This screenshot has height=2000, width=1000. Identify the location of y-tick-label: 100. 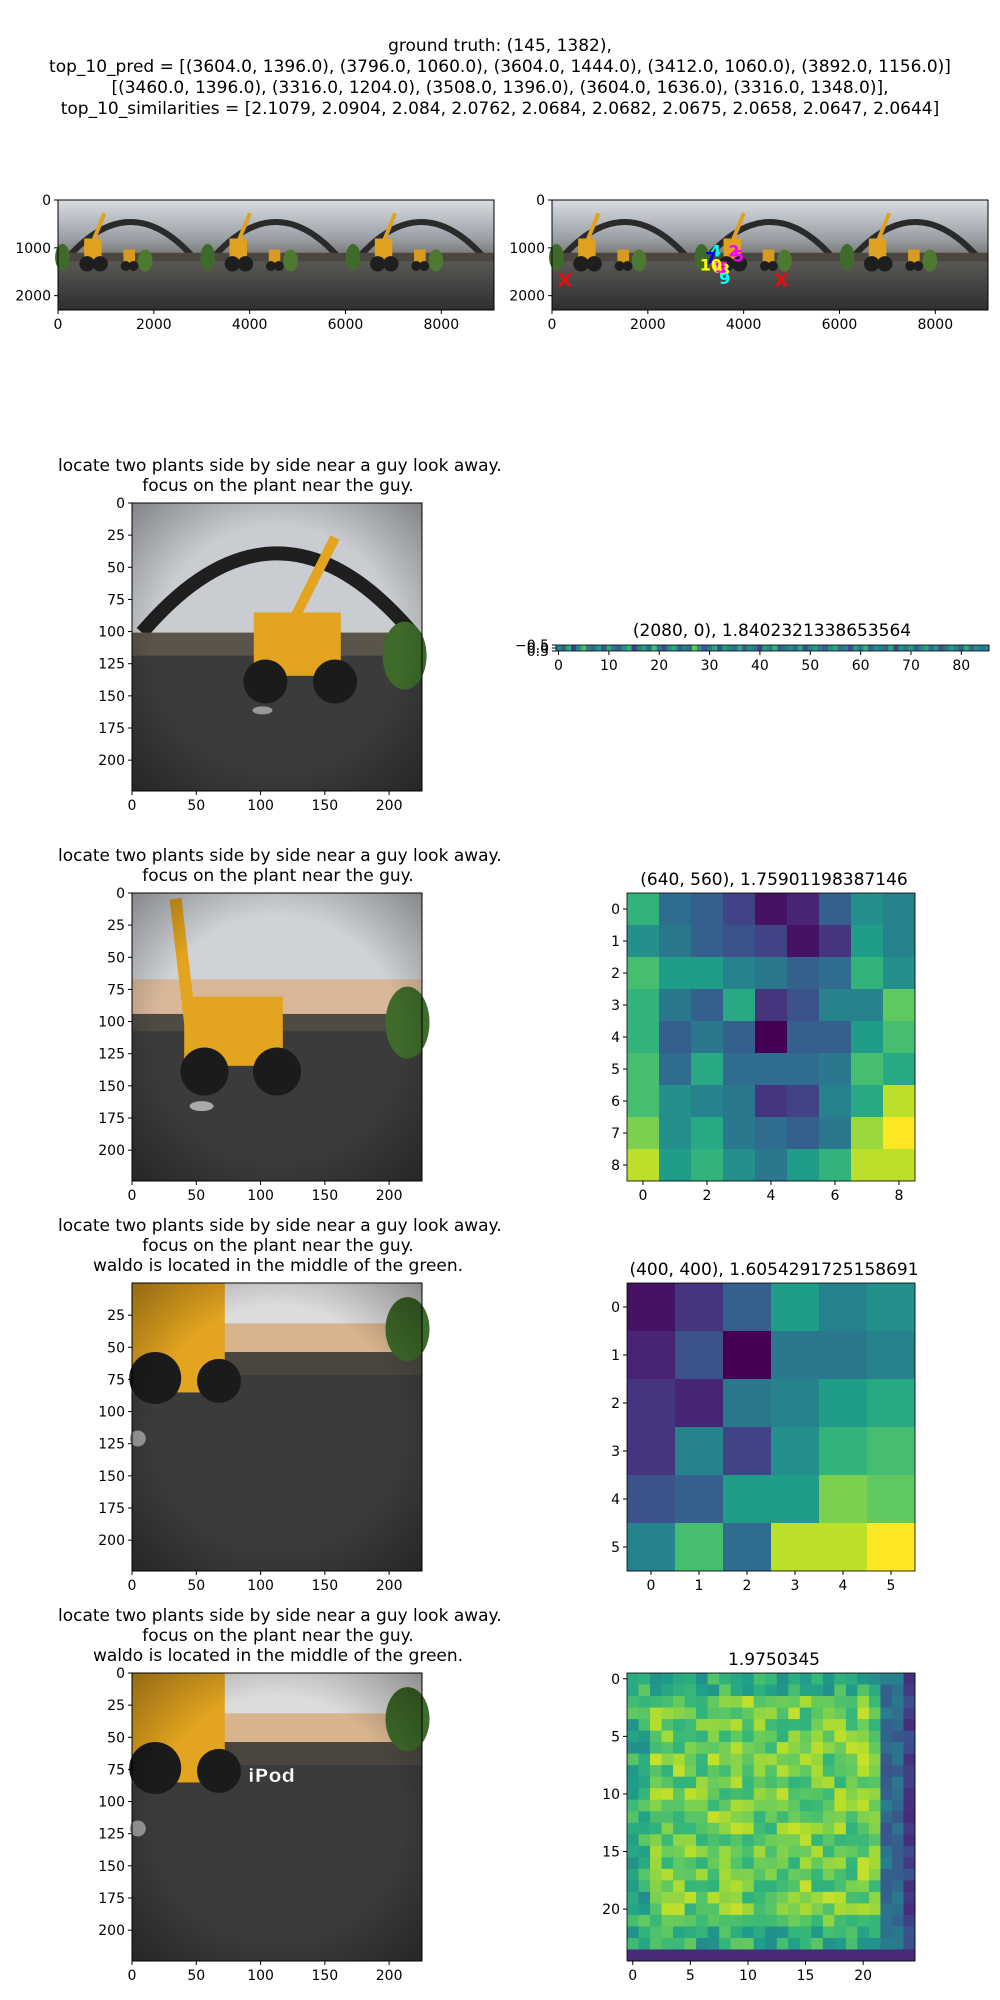
(111, 1413).